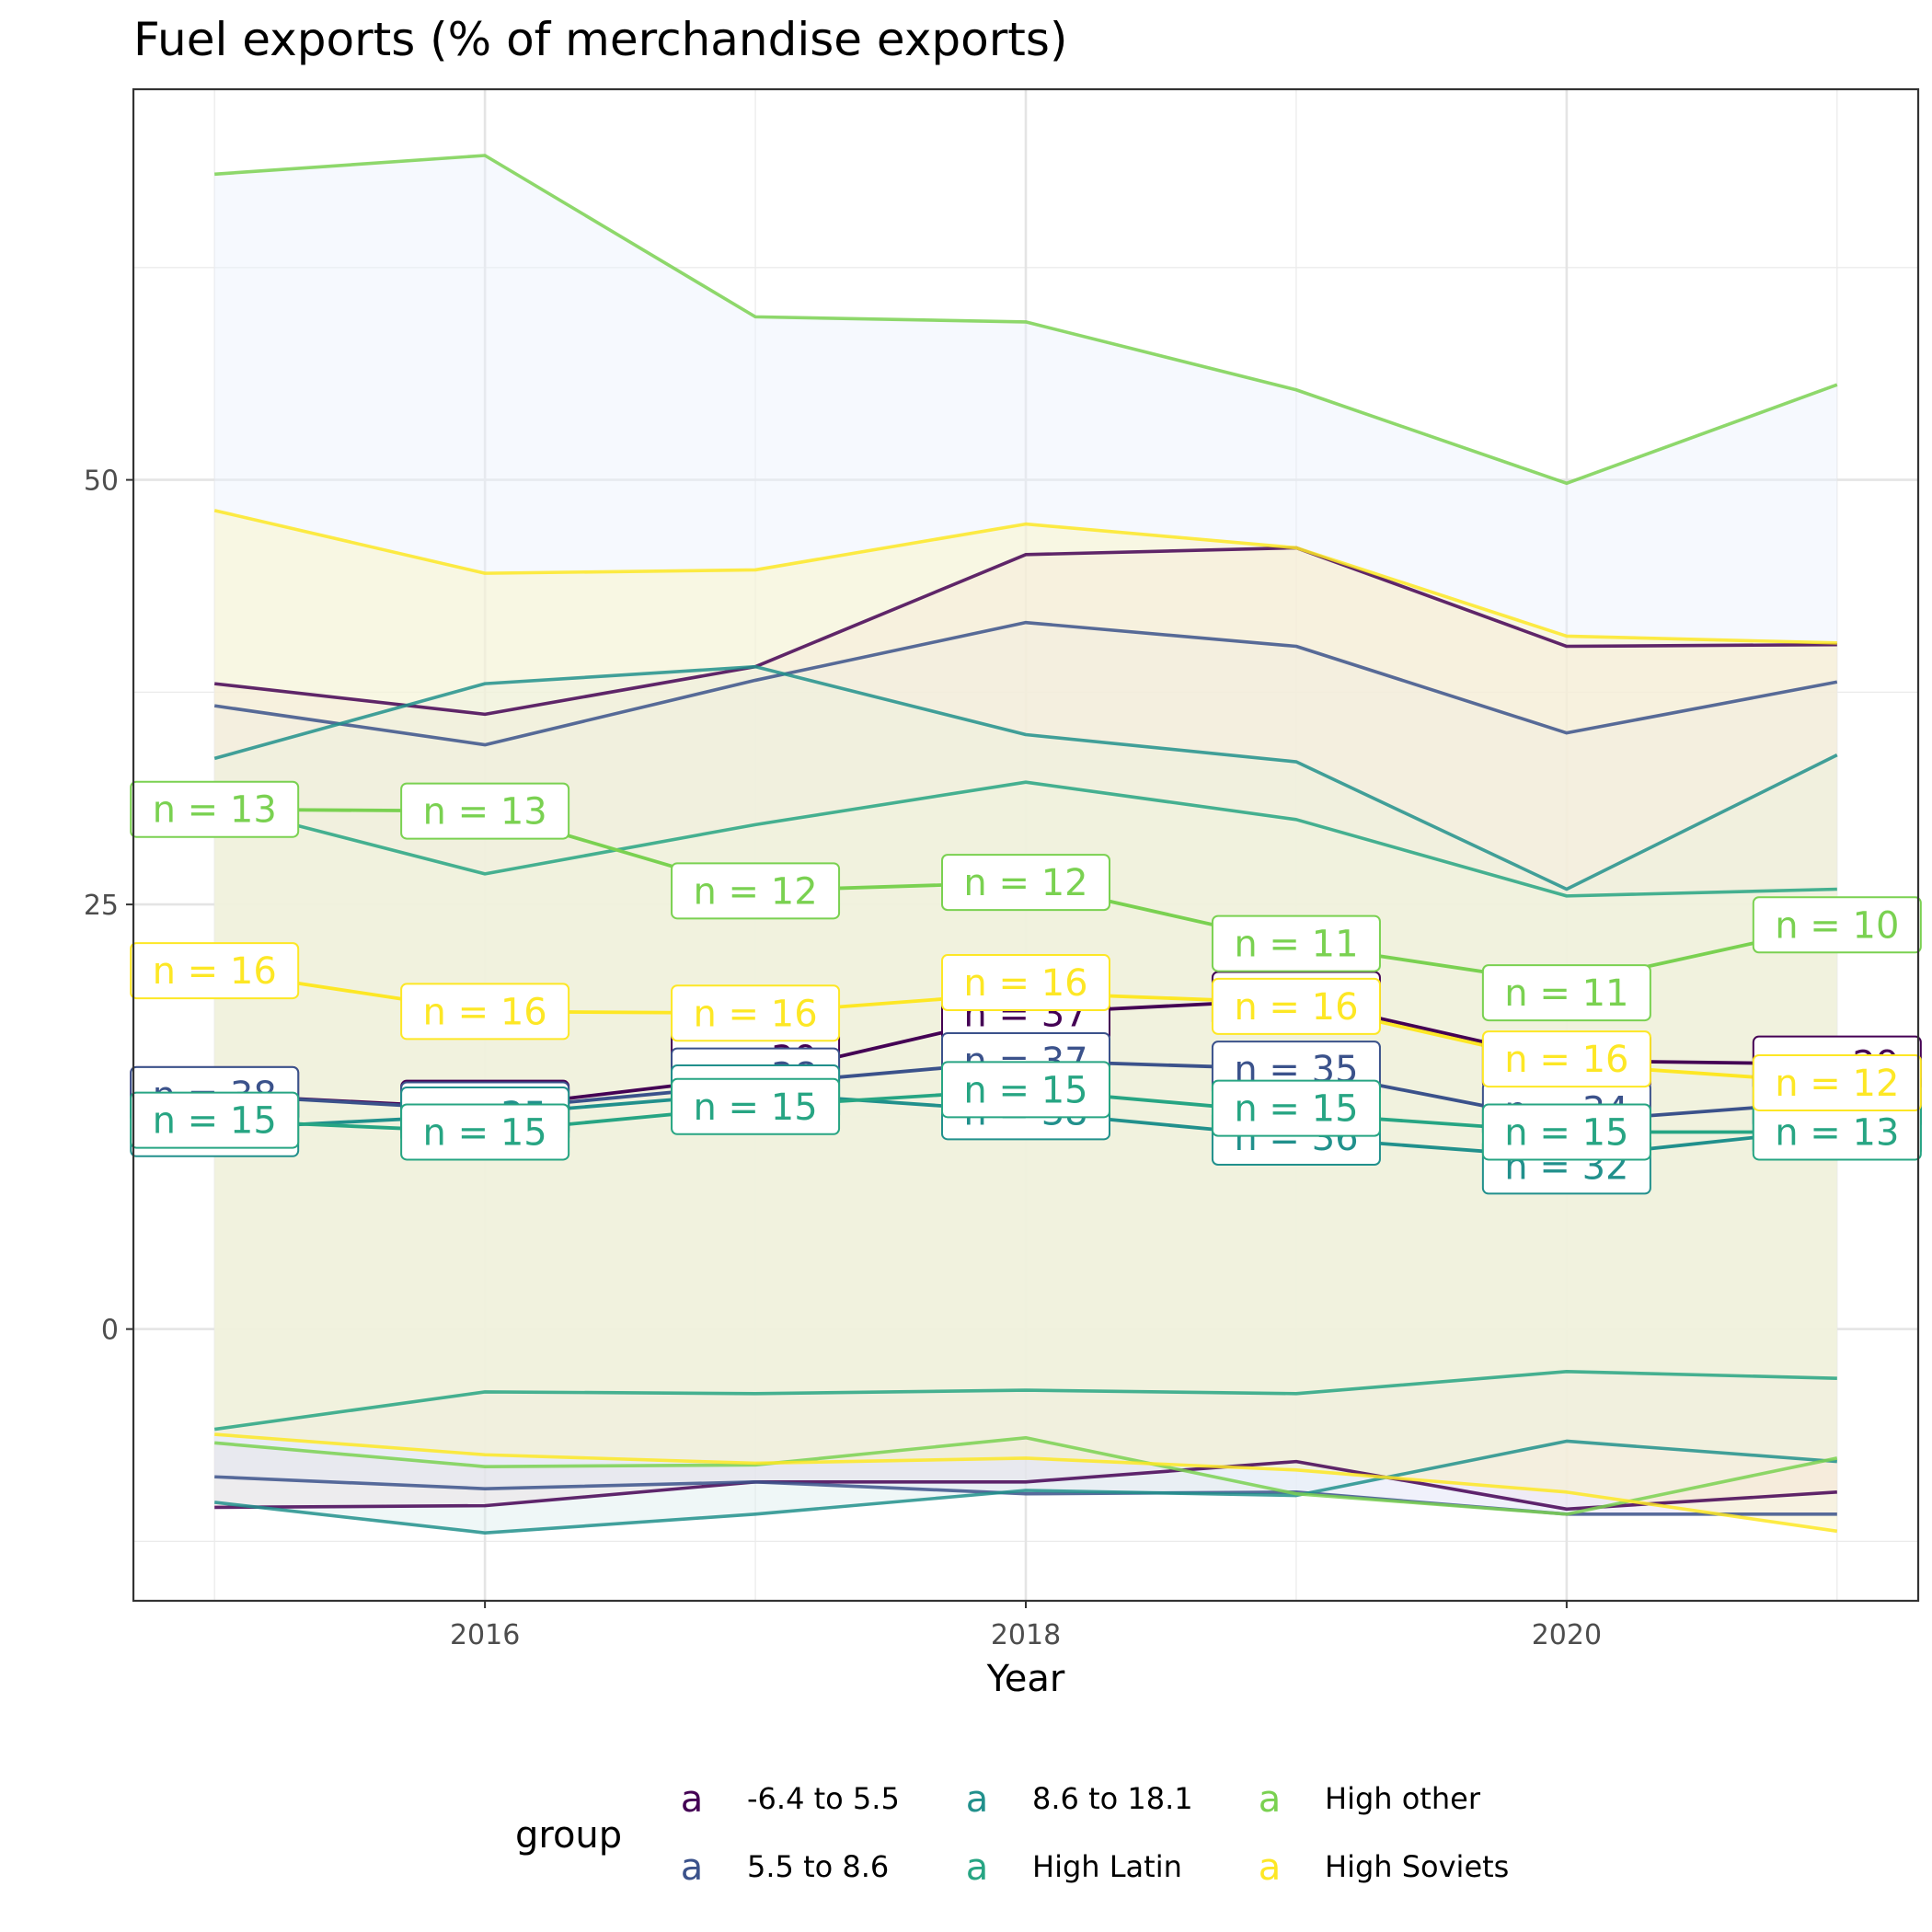  What do you see at coordinates (823, 1798) in the screenshot?
I see `legend-label: -6.4 to 5.5` at bounding box center [823, 1798].